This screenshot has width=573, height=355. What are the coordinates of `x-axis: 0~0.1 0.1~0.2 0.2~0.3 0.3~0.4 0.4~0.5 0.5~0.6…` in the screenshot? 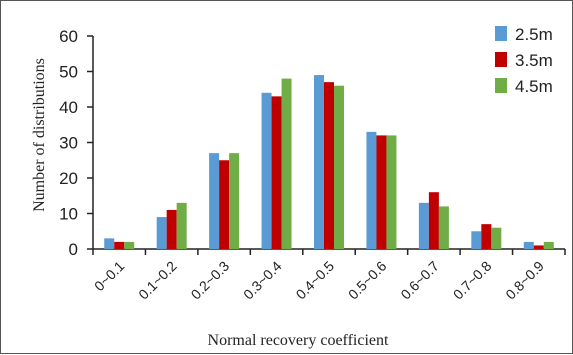 It's located at (328, 275).